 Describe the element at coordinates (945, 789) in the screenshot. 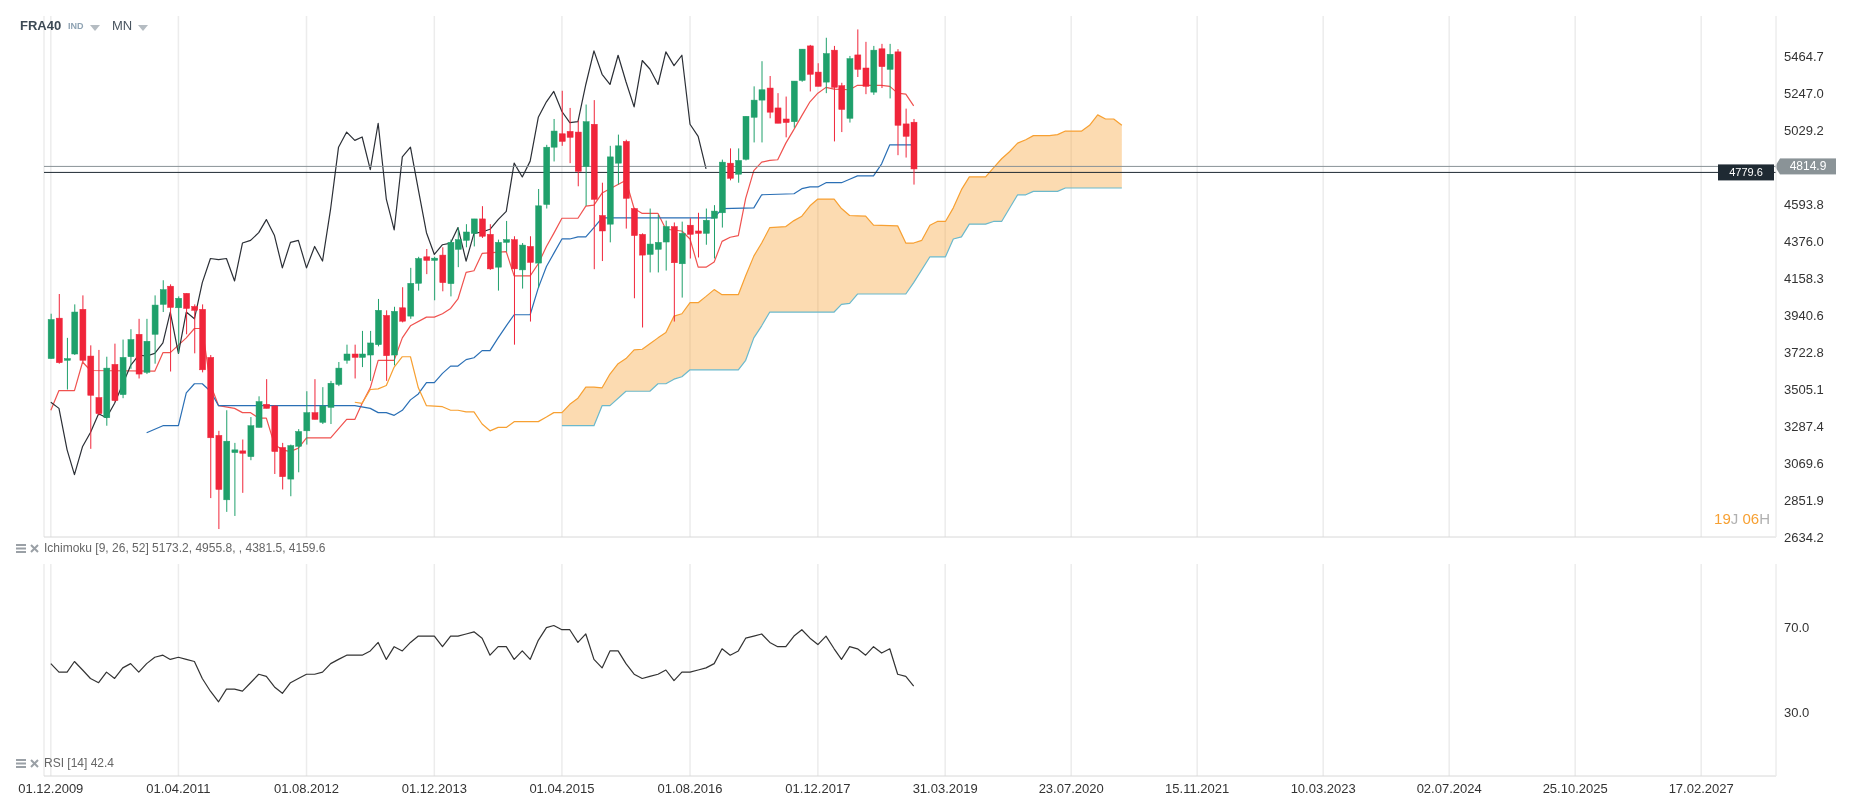

I see `x-tick-label: 31.03.2019` at that location.